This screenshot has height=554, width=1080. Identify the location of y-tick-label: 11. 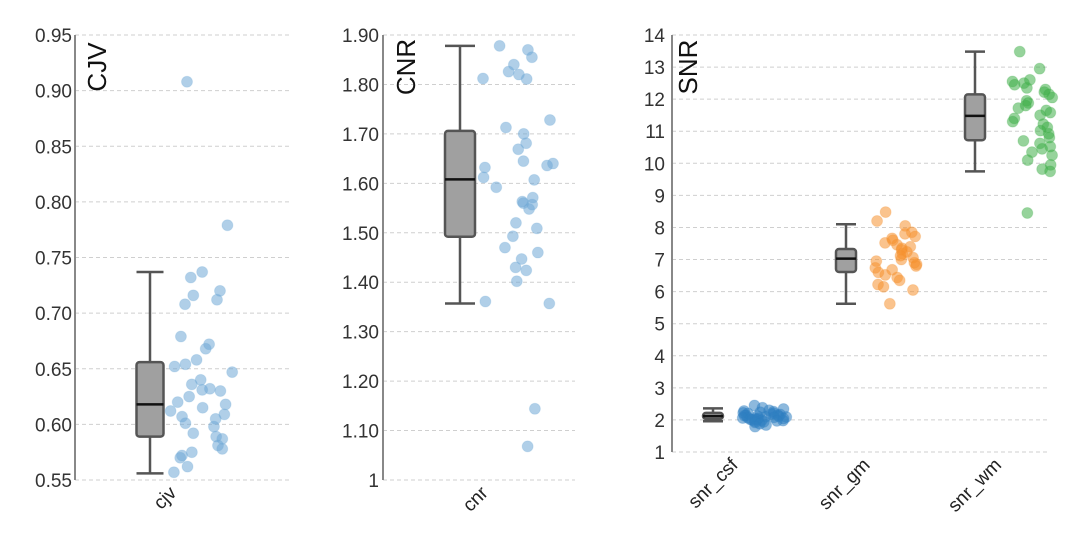
(655, 132).